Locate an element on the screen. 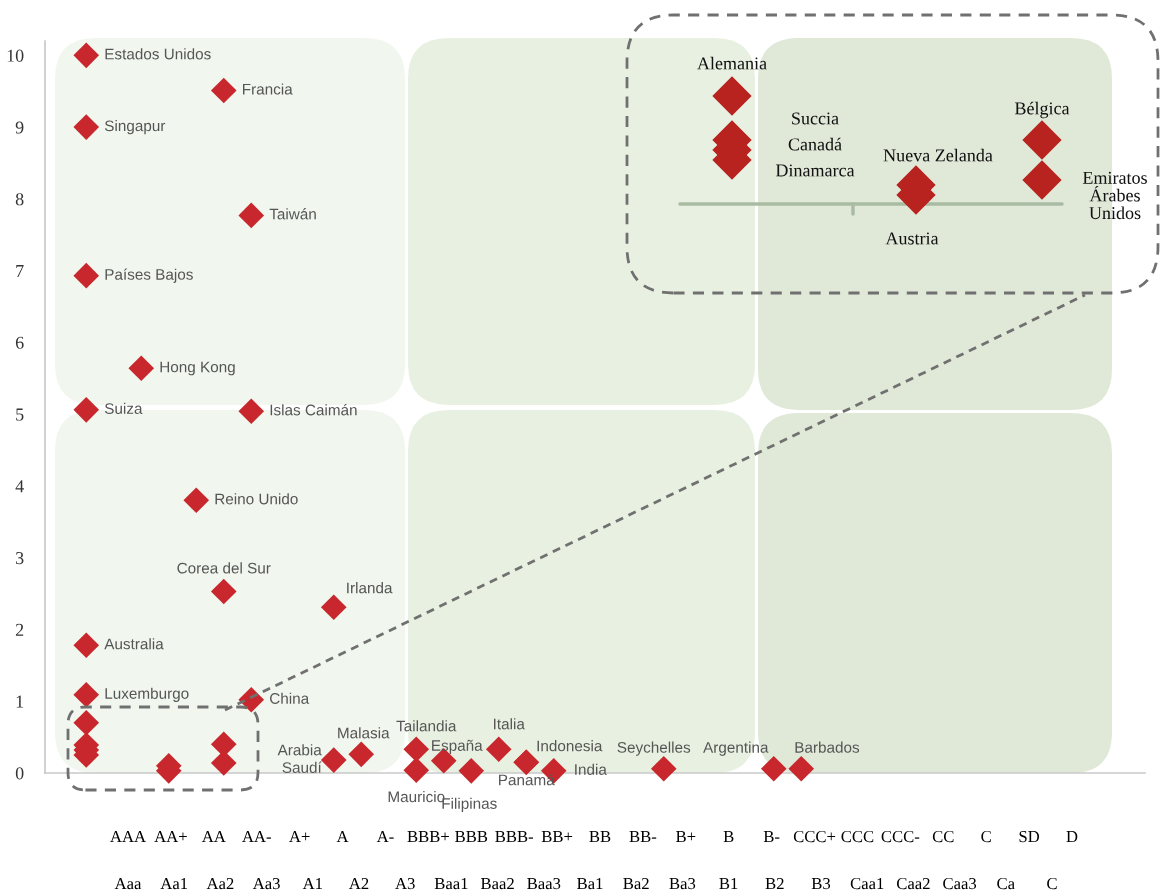 The width and height of the screenshot is (1161, 894). series-label: Barbados is located at coordinates (827, 747).